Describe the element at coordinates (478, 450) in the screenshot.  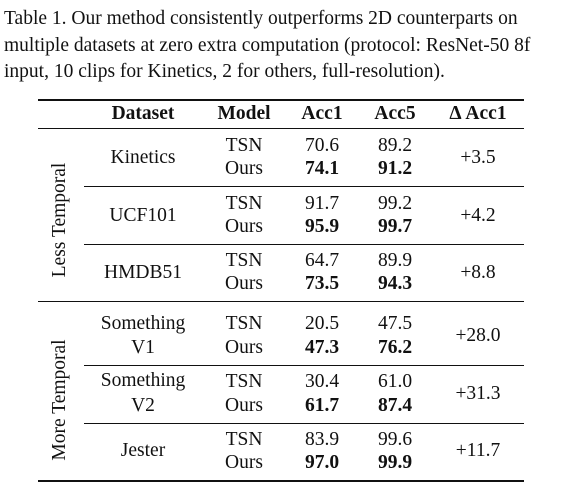
I see `delta-value: +11.7` at that location.